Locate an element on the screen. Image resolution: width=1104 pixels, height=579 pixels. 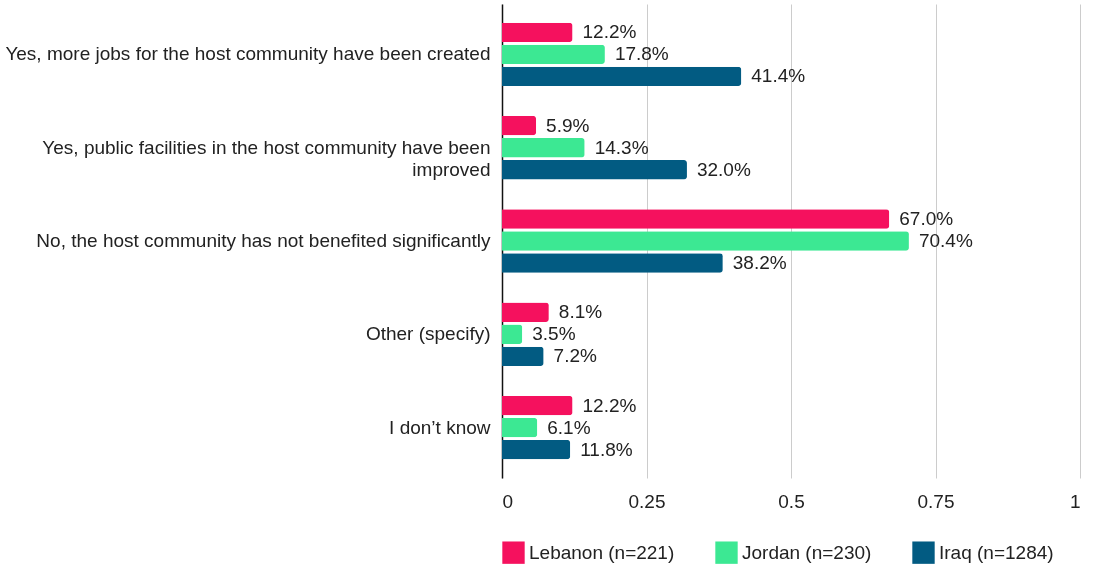
x-tick-label: 0.75 is located at coordinates (936, 501).